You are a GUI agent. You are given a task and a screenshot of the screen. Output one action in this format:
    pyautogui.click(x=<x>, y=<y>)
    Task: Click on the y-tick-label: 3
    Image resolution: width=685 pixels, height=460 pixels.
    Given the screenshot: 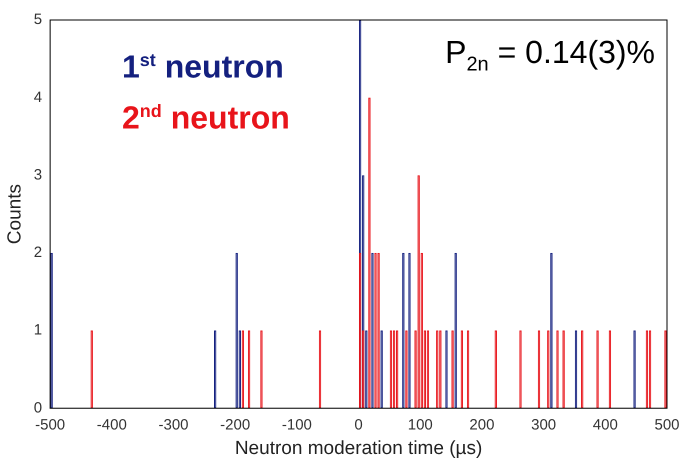 What is the action you would take?
    pyautogui.click(x=38, y=175)
    